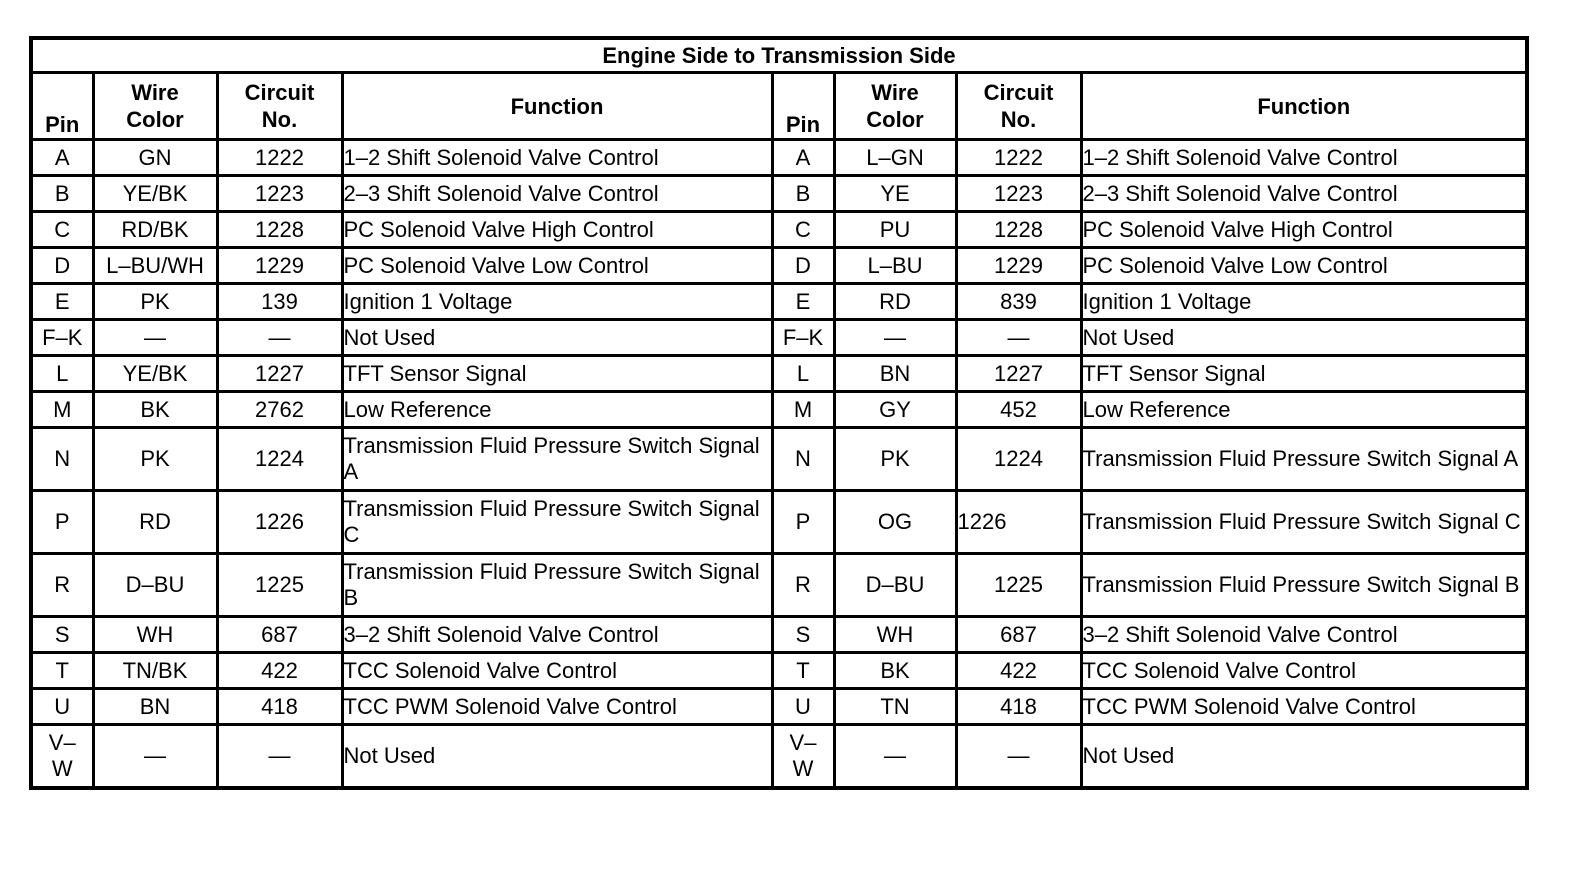 The image size is (1584, 872). What do you see at coordinates (62, 106) in the screenshot?
I see `pin-header-left: Pin` at bounding box center [62, 106].